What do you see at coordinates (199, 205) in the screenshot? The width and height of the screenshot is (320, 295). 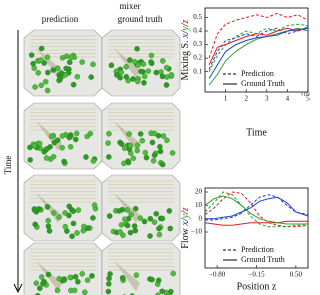 I see `y-tick-label: 10` at bounding box center [199, 205].